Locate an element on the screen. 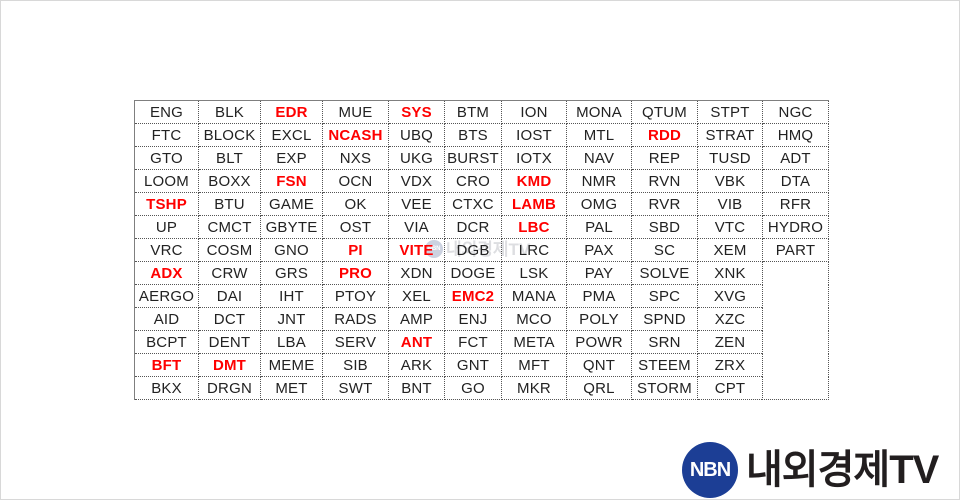 The height and width of the screenshot is (500, 960). ticker-cell: MANA is located at coordinates (534, 296).